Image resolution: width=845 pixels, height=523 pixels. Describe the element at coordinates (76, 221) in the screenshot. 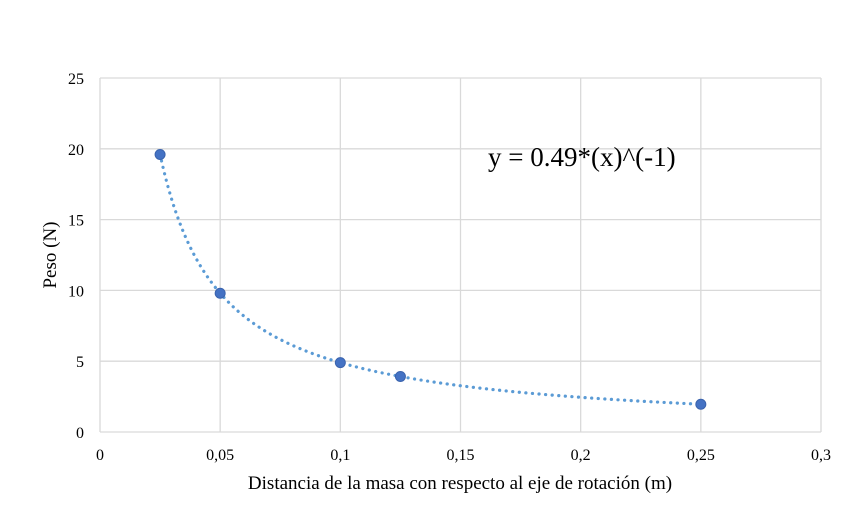

I see `y-tick-label: 15` at that location.